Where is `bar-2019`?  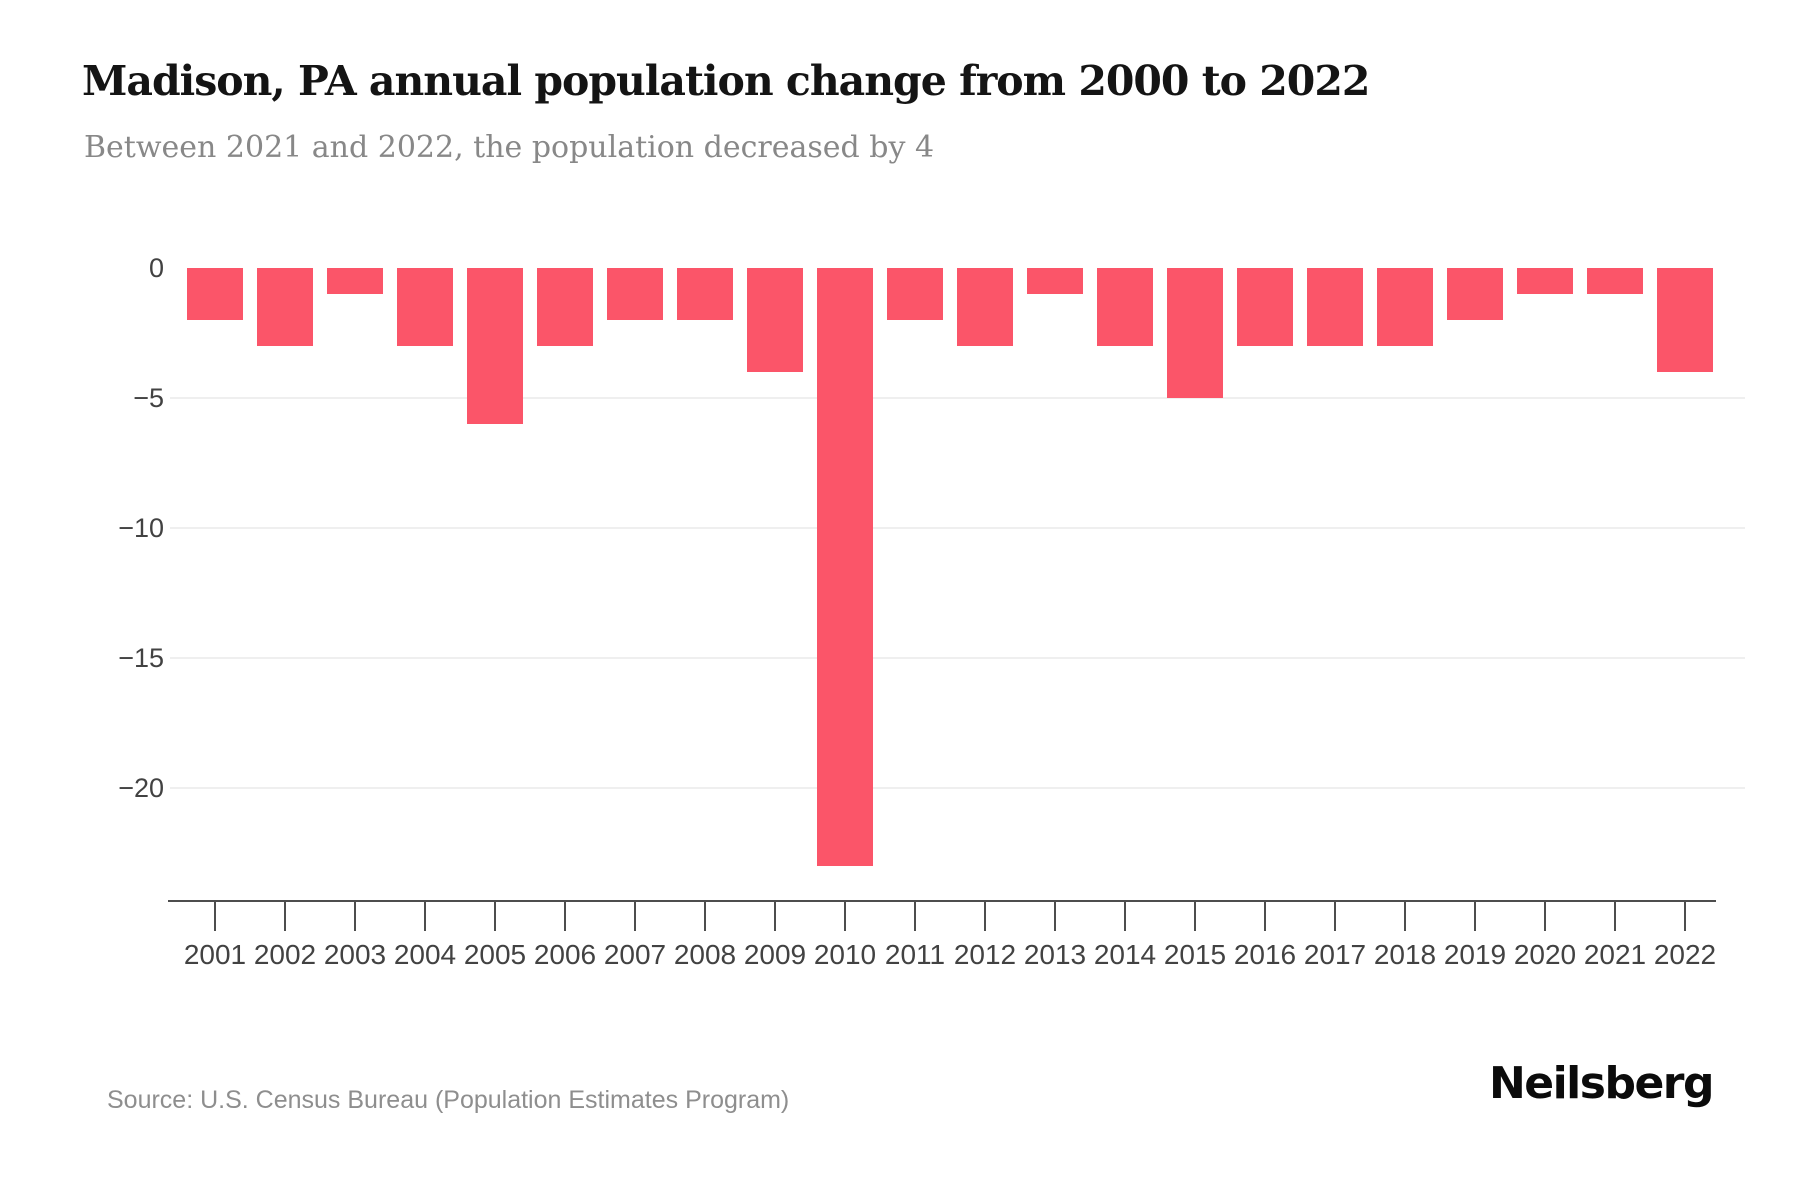 bar-2019 is located at coordinates (1475, 294).